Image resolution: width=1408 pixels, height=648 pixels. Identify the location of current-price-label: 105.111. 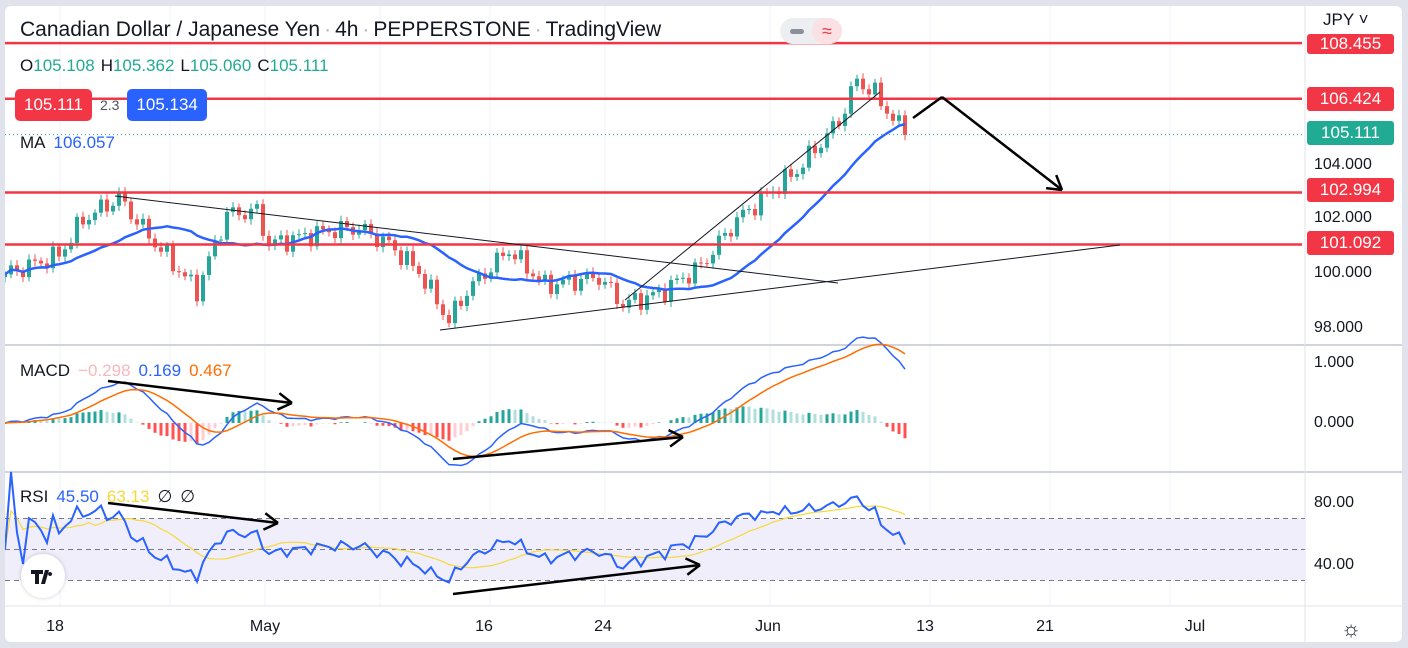
(1350, 133).